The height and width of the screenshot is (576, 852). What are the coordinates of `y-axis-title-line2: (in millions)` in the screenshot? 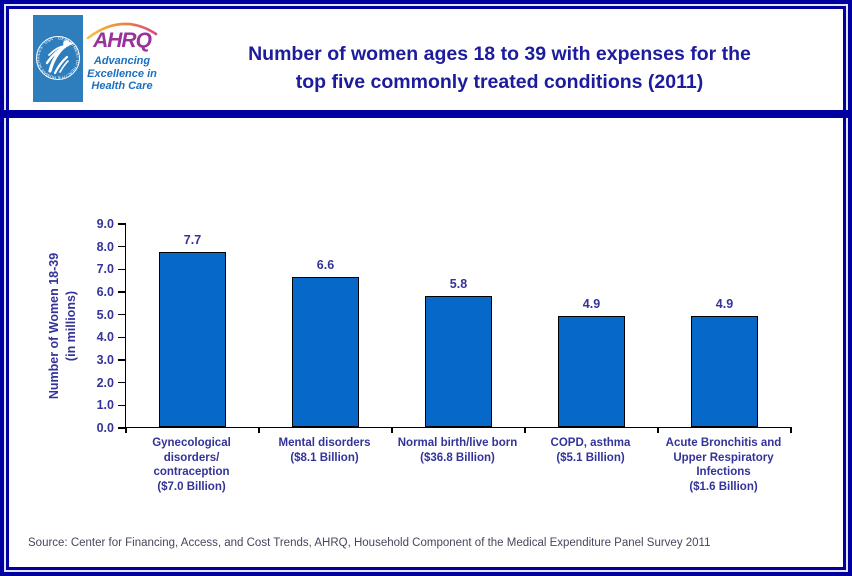 It's located at (71, 326).